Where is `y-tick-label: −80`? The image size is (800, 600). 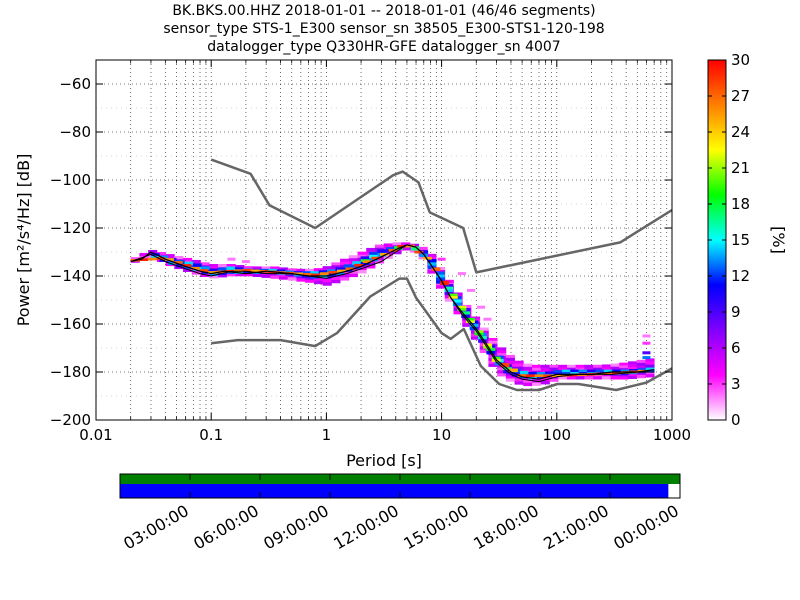 y-tick-label: −80 is located at coordinates (75, 132).